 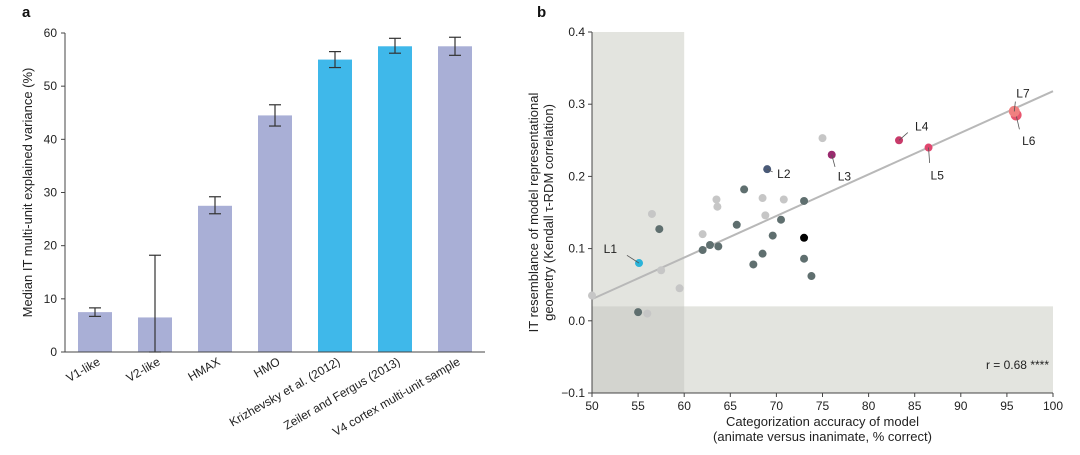 I want to click on panel-b-y-tick-label: 0.1, so click(x=576, y=249).